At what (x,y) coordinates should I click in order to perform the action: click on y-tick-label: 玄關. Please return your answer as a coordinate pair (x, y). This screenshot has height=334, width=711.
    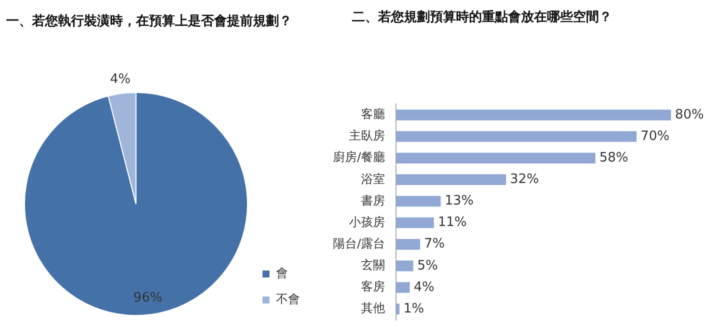
    Looking at the image, I should click on (373, 265).